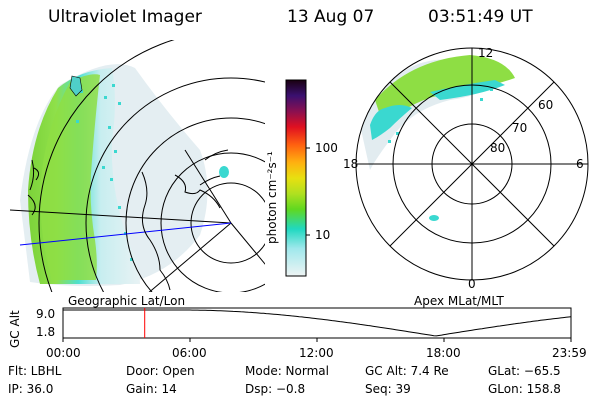 The image size is (600, 400). I want to click on info-glat: GLat: −65.5, so click(524, 371).